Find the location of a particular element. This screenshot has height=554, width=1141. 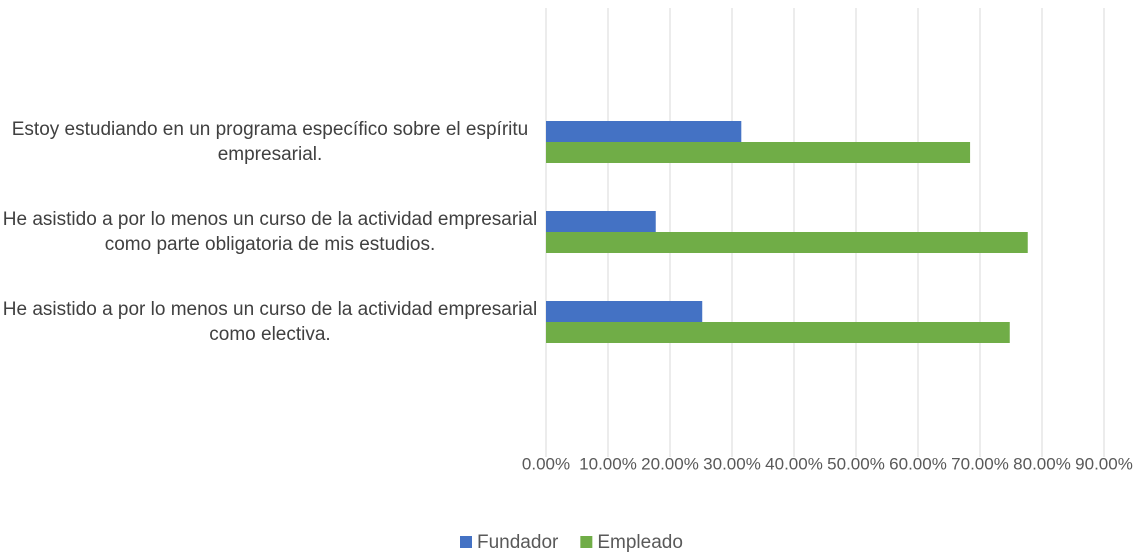

x-tick-label: 80.00% is located at coordinates (1042, 463).